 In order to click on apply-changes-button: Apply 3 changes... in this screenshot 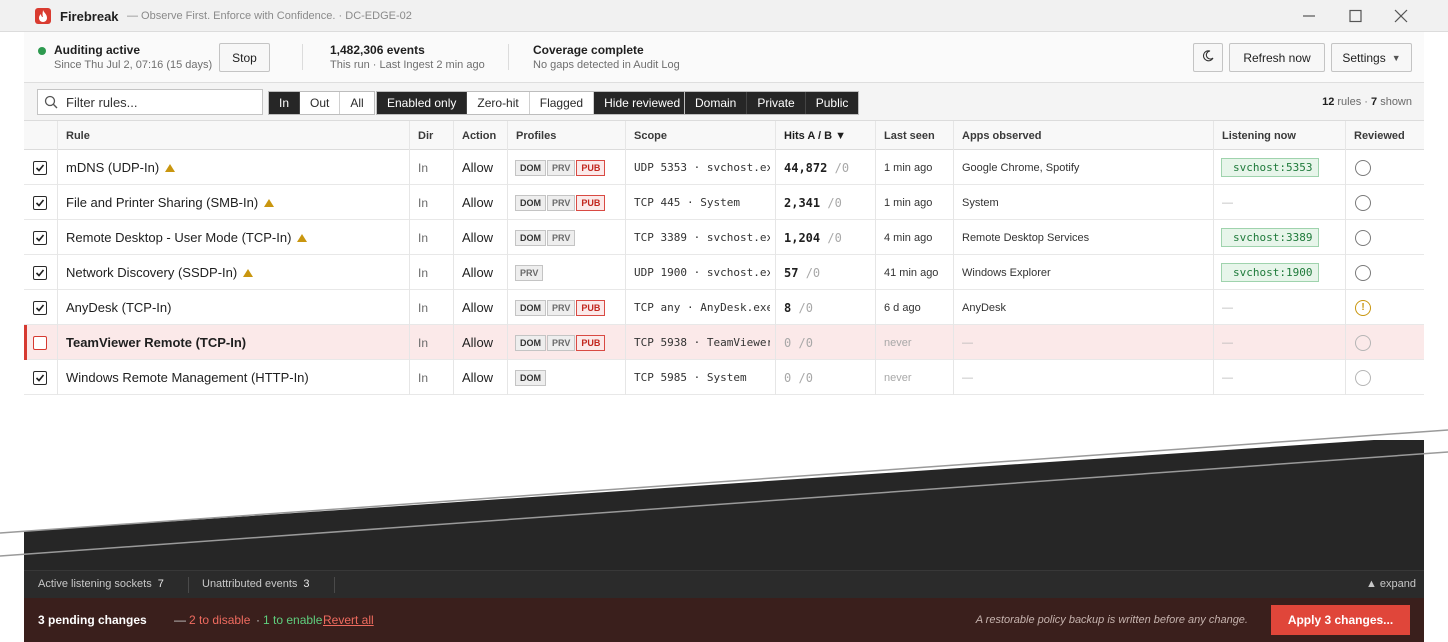, I will do `click(1340, 620)`.